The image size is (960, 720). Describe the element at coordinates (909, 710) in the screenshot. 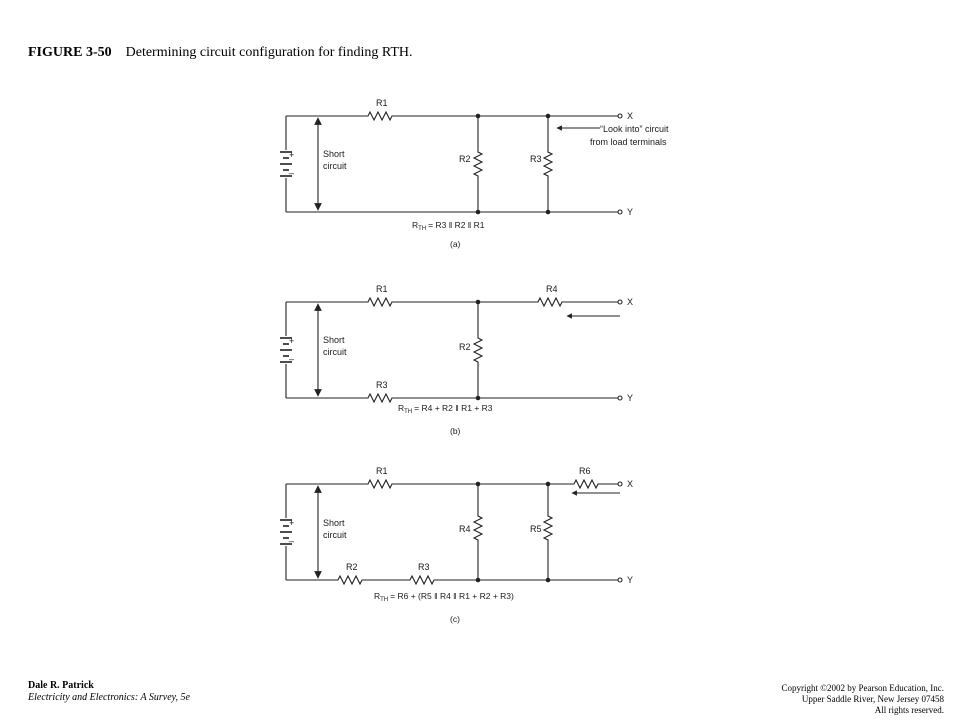

I see `rights-line: All rights reserved.` at that location.